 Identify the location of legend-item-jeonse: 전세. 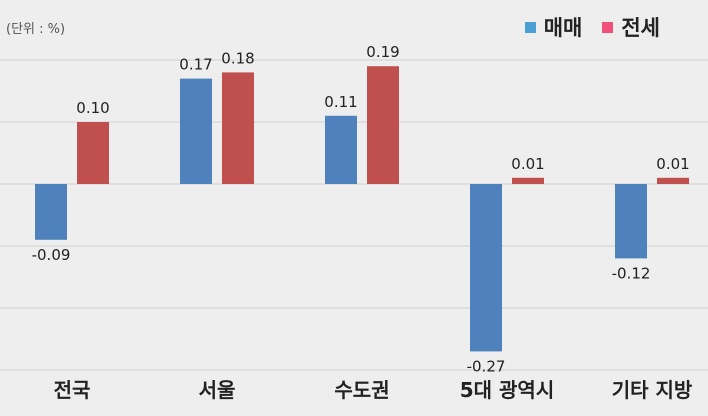
(631, 27).